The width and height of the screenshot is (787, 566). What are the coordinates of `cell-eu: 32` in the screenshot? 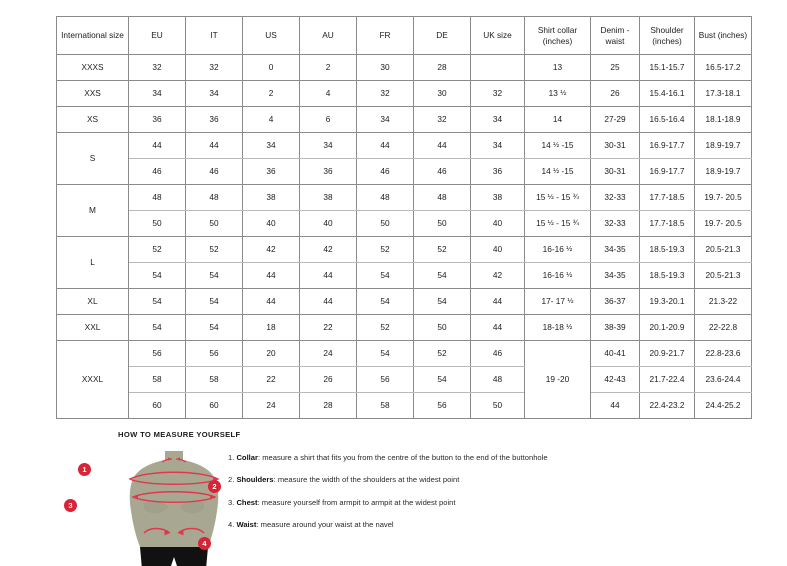 It's located at (157, 67).